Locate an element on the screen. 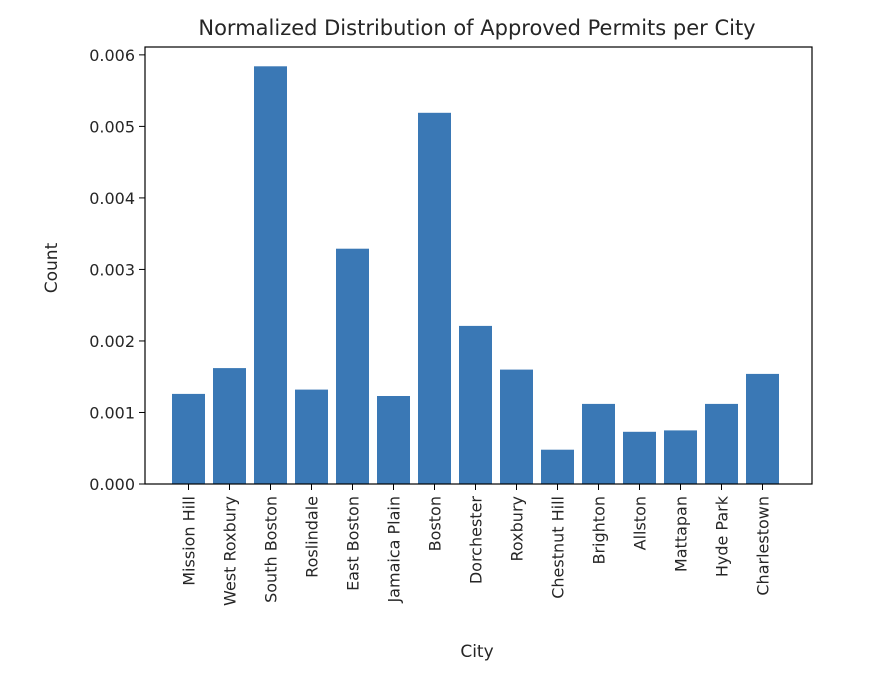  x-tick-label: Jamaica Plain is located at coordinates (394, 550).